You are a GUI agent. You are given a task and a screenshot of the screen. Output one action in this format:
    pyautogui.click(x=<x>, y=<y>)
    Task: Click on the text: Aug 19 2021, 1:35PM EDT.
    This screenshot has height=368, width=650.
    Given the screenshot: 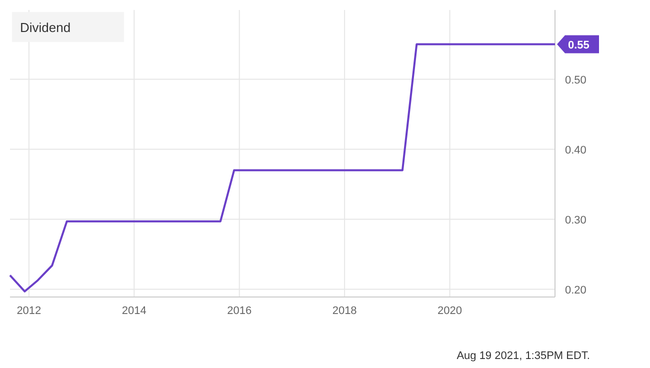 What is the action you would take?
    pyautogui.click(x=523, y=356)
    